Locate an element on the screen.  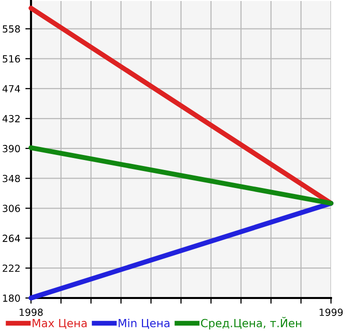
y-tick-label: 264 is located at coordinates (11, 238).